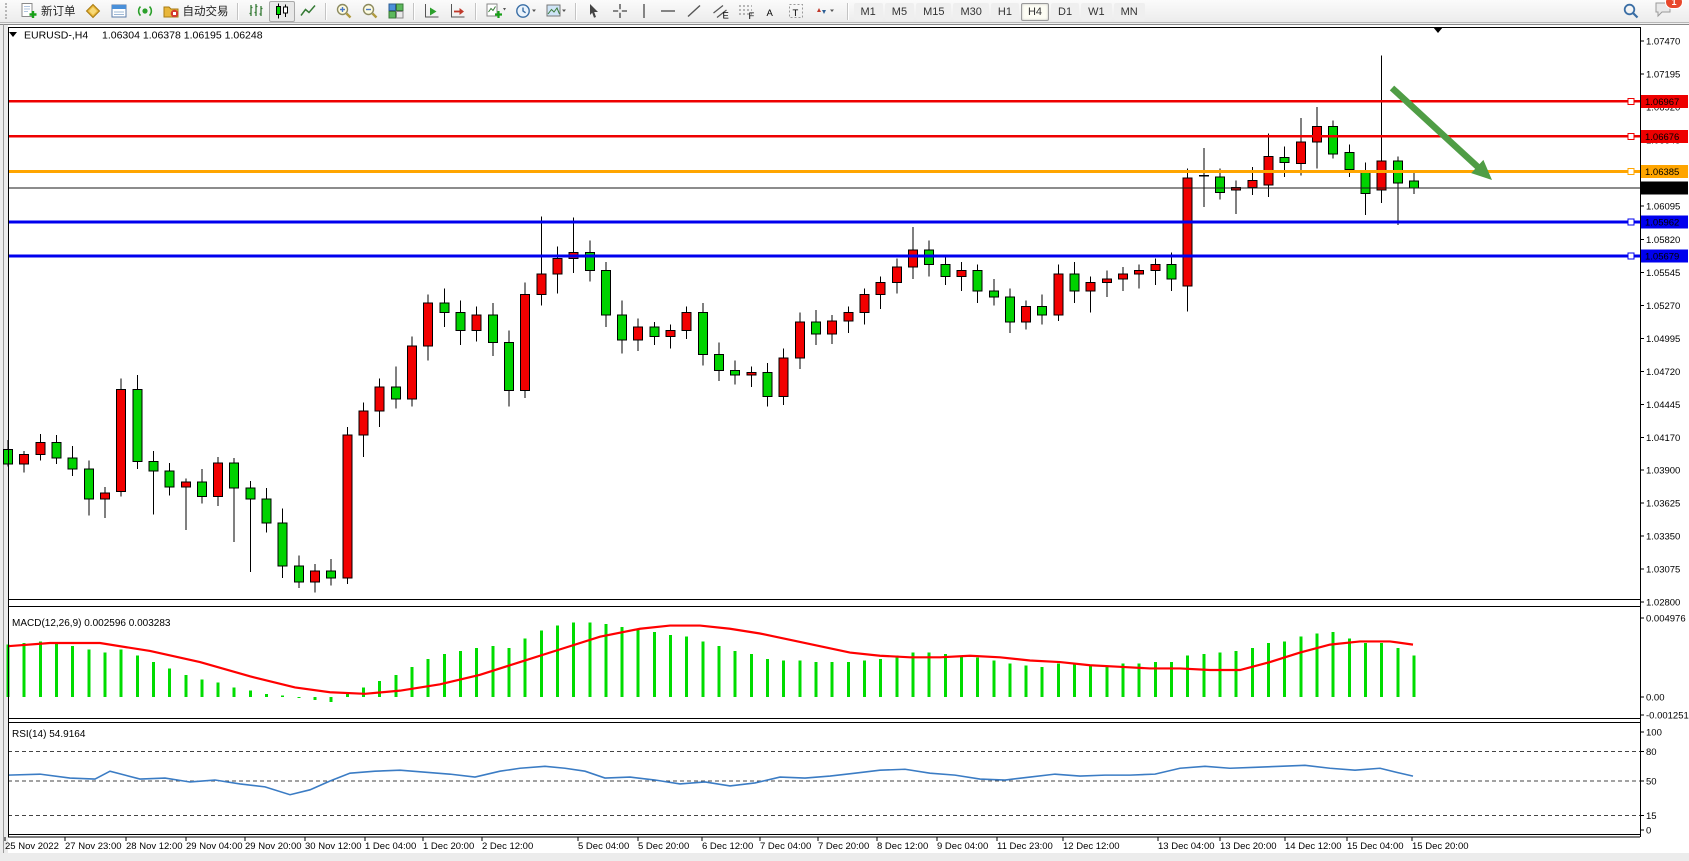  I want to click on candlestick-icon, so click(281, 11).